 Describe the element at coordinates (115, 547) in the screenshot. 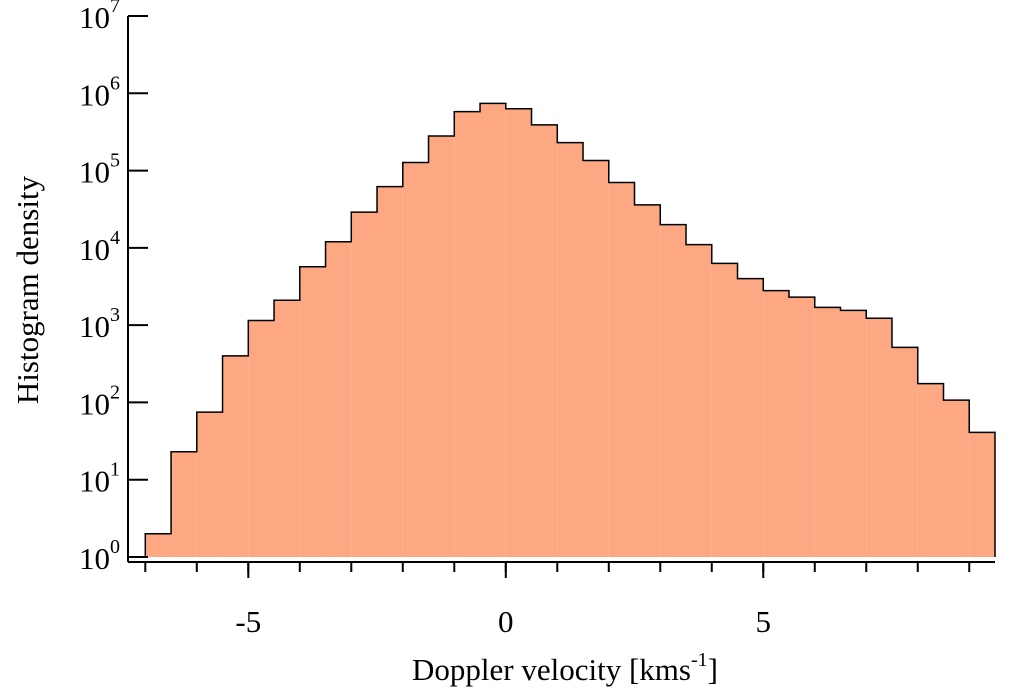

I see `y-tick-exponent: 0` at that location.